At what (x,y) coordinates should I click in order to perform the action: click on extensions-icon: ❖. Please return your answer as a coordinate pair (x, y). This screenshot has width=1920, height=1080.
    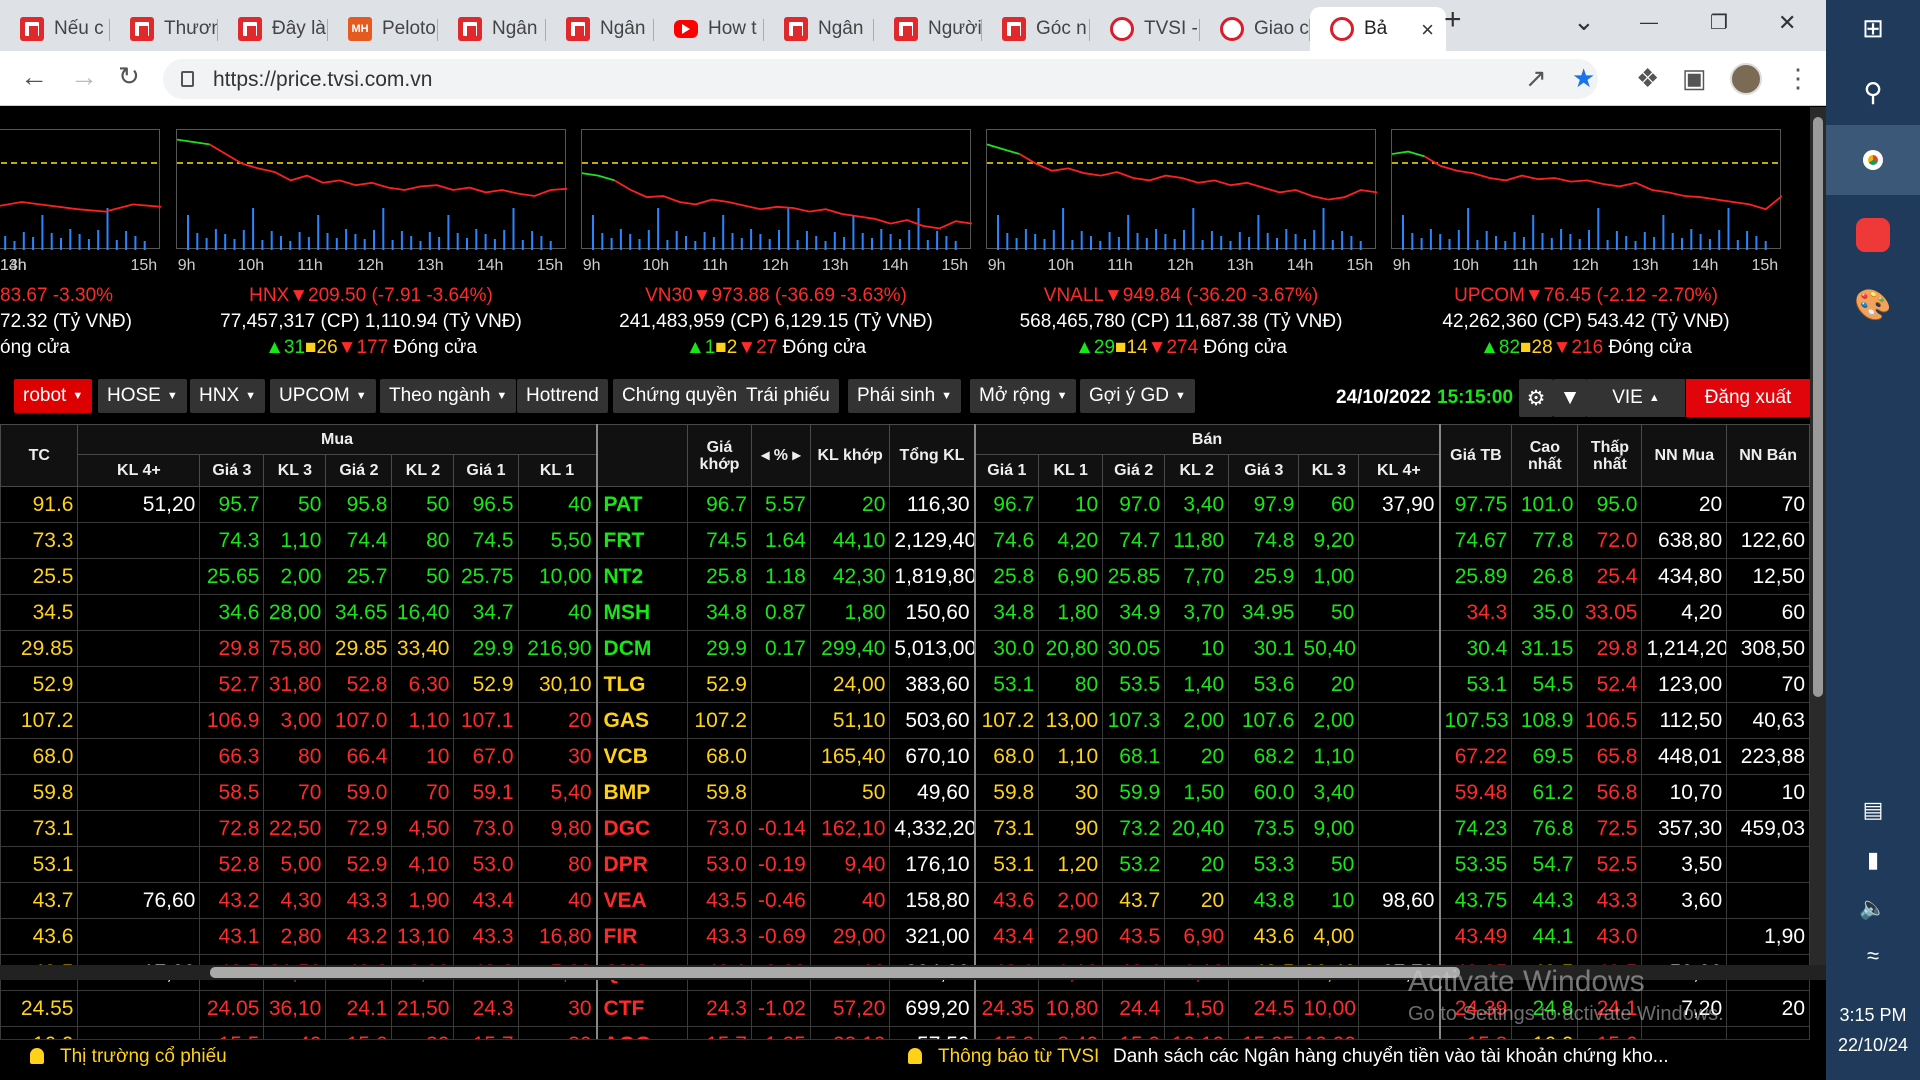
    Looking at the image, I should click on (1648, 78).